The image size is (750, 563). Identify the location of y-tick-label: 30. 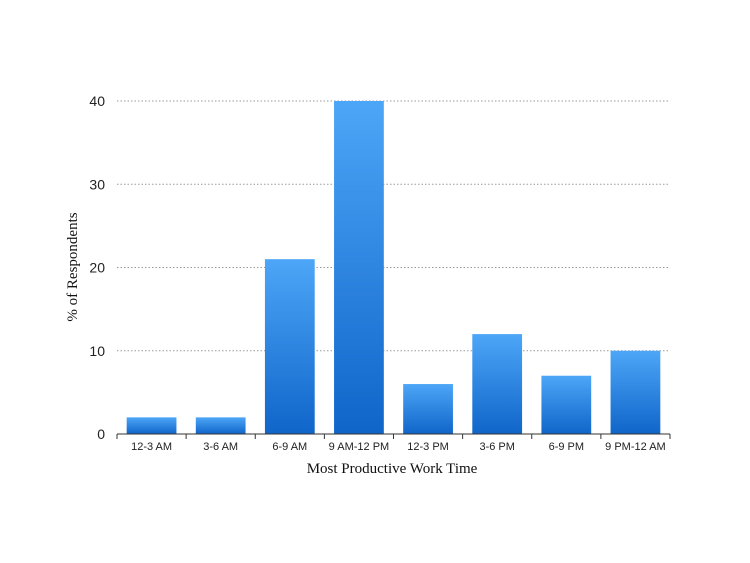
(97, 184).